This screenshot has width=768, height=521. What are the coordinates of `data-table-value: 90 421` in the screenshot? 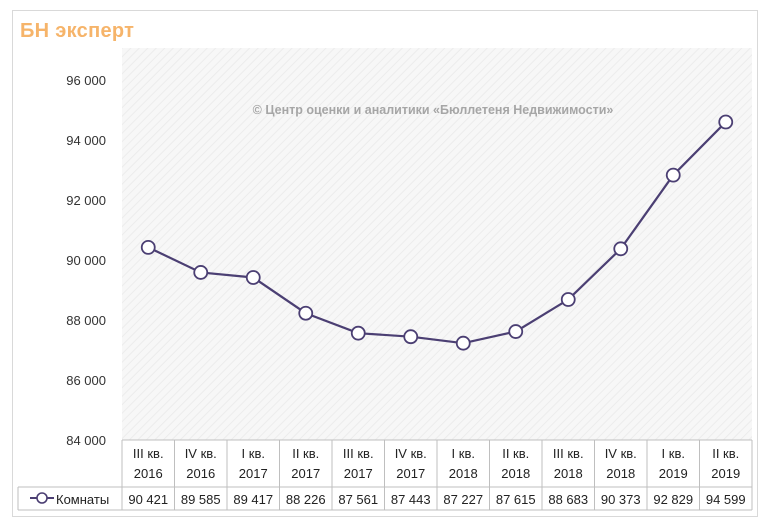 It's located at (148, 499).